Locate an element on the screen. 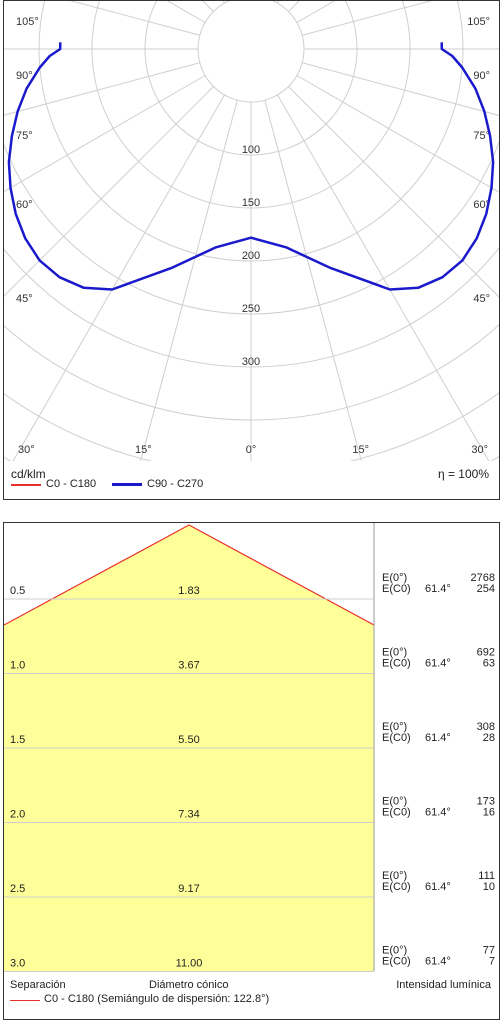  row-e0-value: 77 is located at coordinates (489, 951).